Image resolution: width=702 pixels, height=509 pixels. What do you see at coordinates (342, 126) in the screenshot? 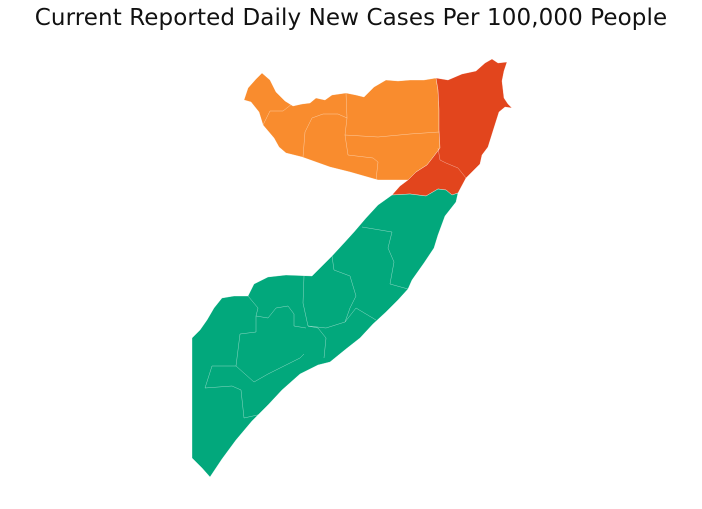
I see `region-north-west` at bounding box center [342, 126].